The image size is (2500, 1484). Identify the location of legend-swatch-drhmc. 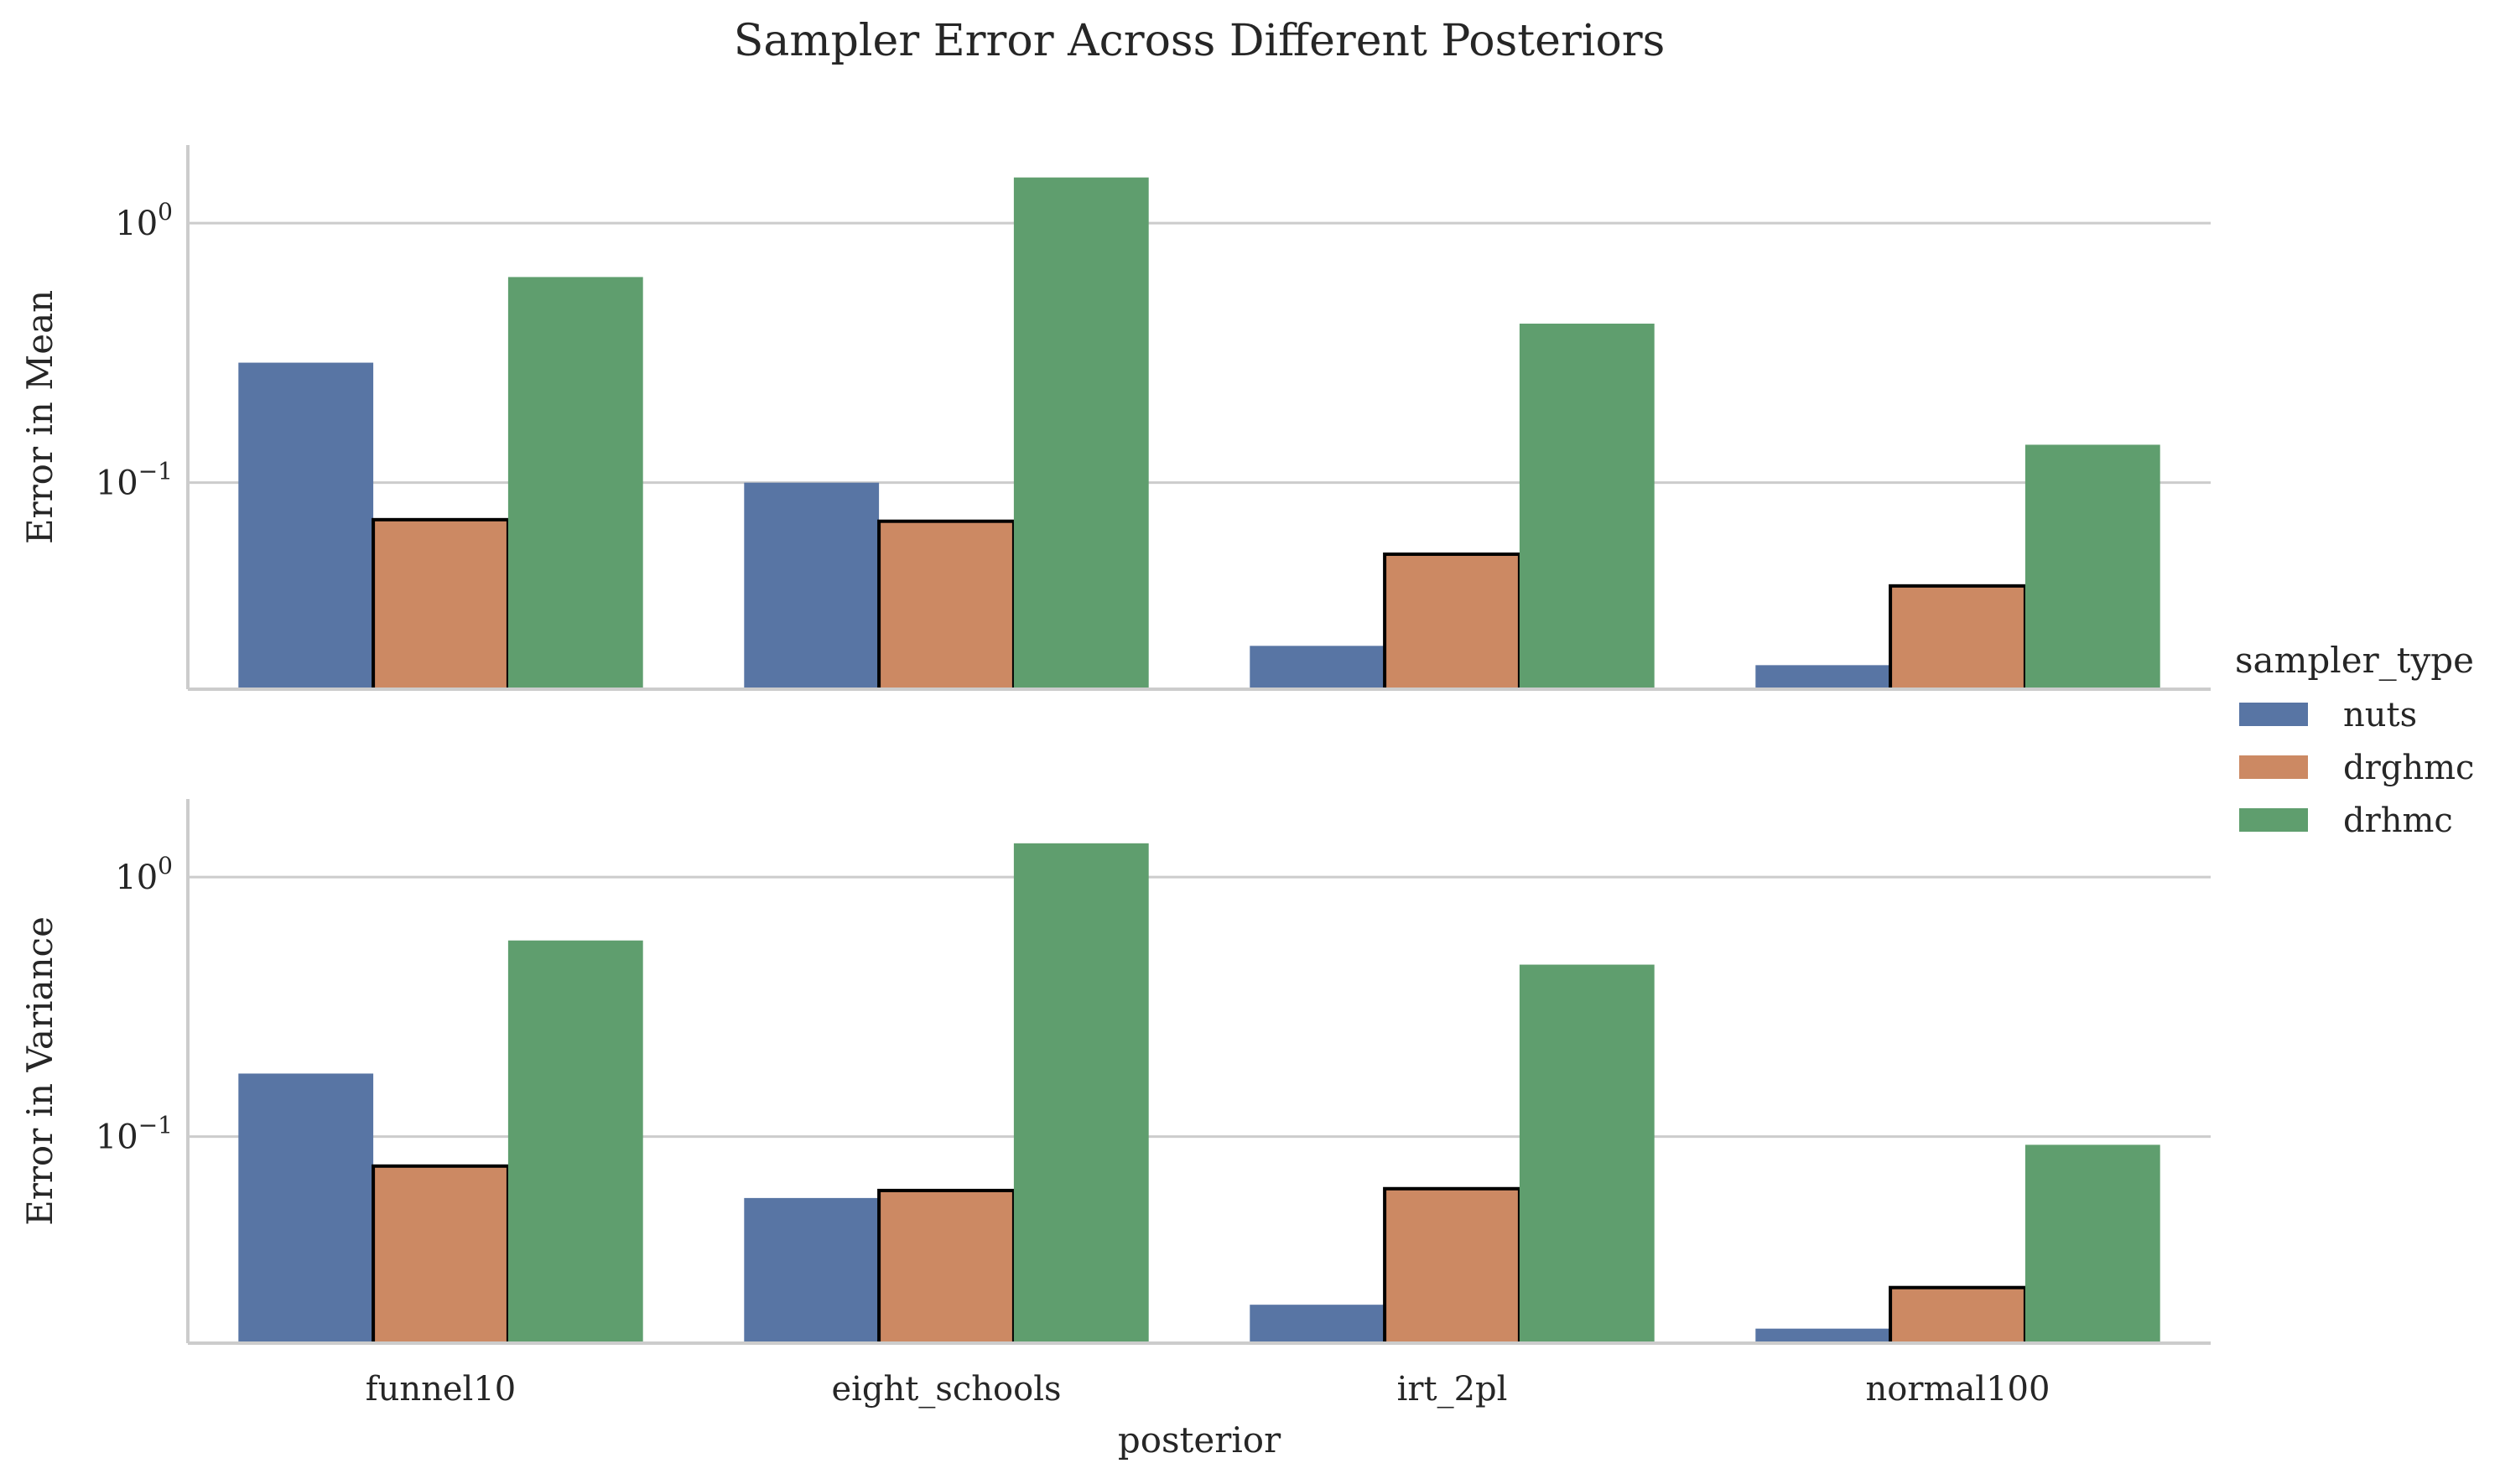
(2273, 820).